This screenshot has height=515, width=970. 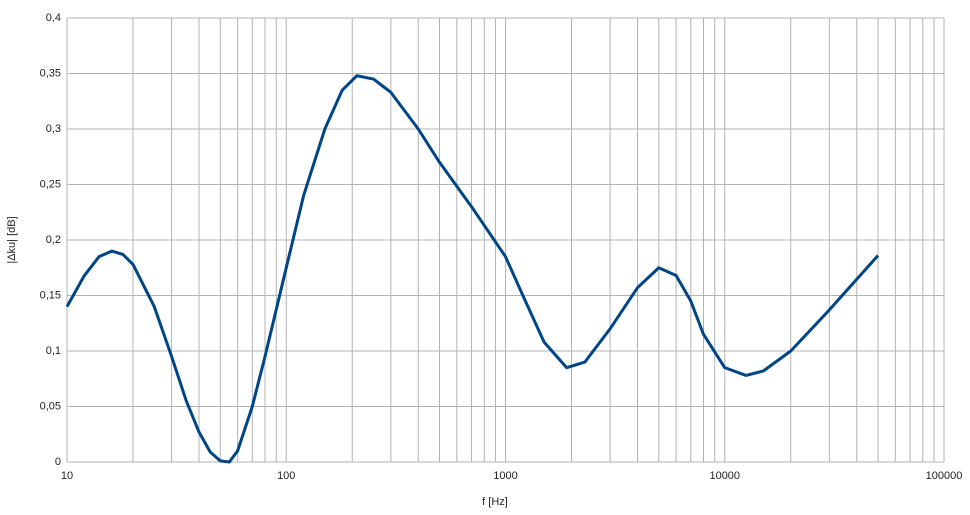 What do you see at coordinates (12, 239) in the screenshot?
I see `y-axis-title: |Δku| [dB]` at bounding box center [12, 239].